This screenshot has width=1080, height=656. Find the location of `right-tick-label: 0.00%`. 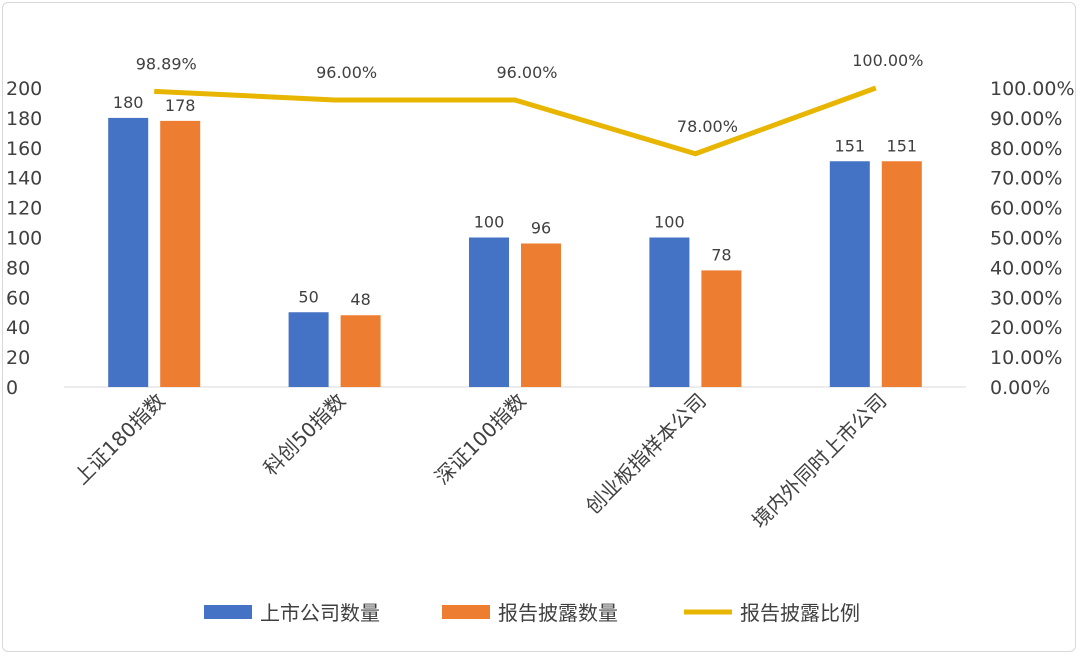

right-tick-label: 0.00% is located at coordinates (1020, 388).